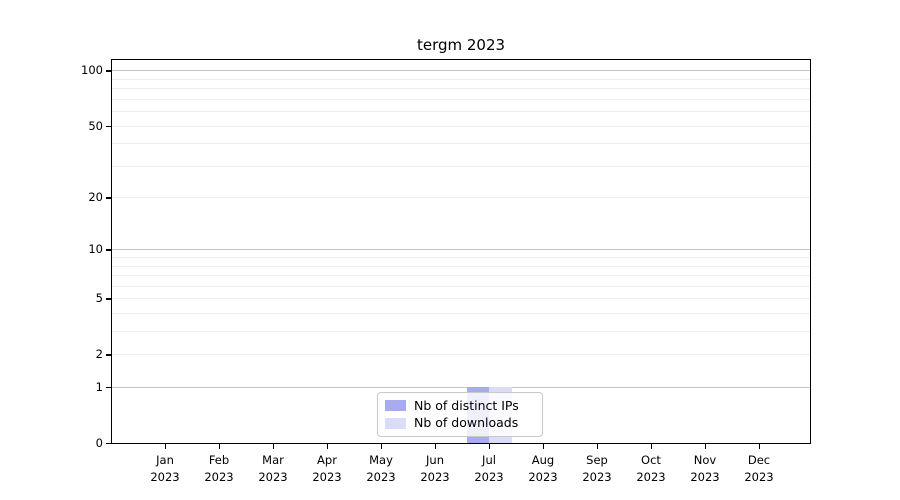 The width and height of the screenshot is (900, 500). I want to click on y-tick-label: 50, so click(95, 125).